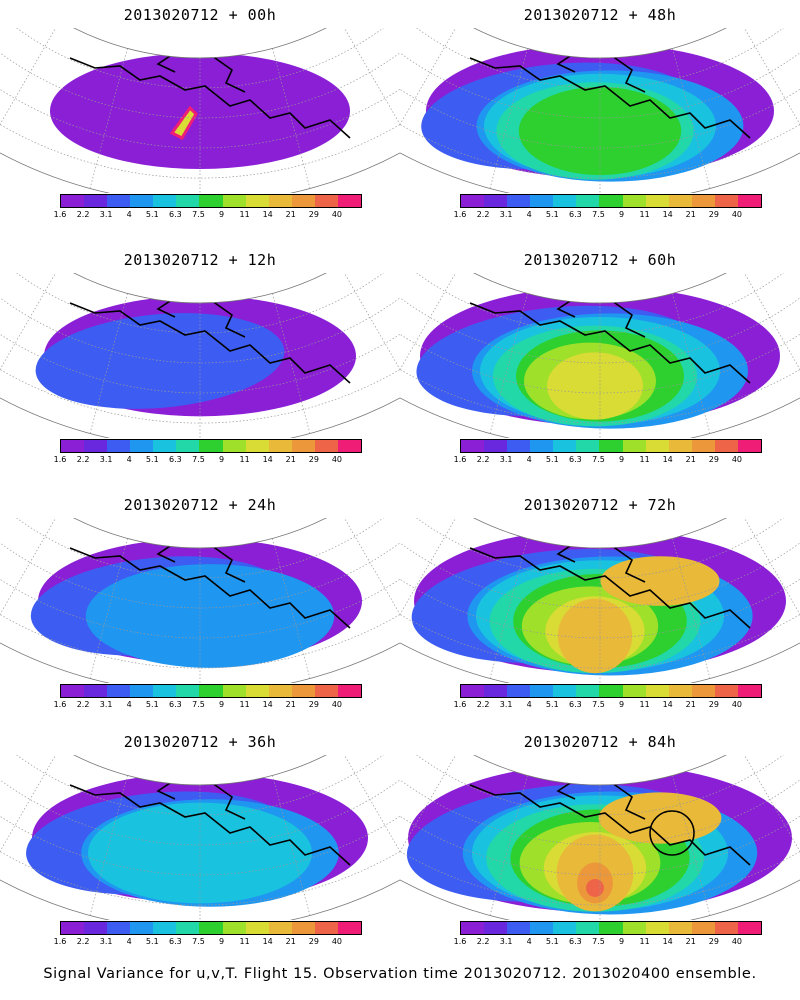  I want to click on panel-title: 2013020712 + 24h, so click(200, 505).